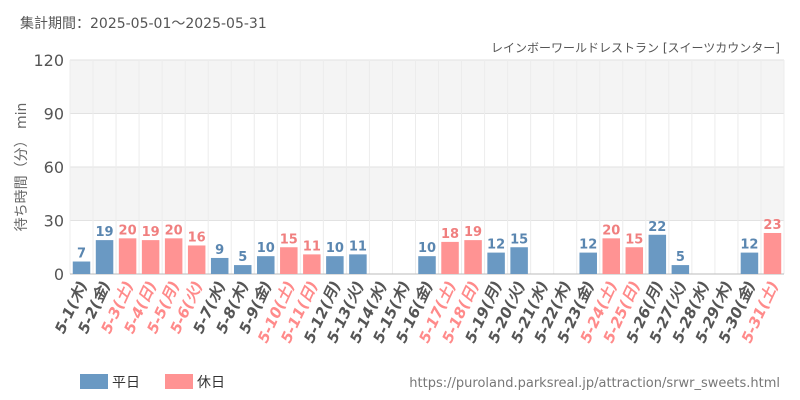 This screenshot has width=800, height=400. What do you see at coordinates (22, 167) in the screenshot?
I see `y-axis-label: 待ち時間（分） min` at bounding box center [22, 167].